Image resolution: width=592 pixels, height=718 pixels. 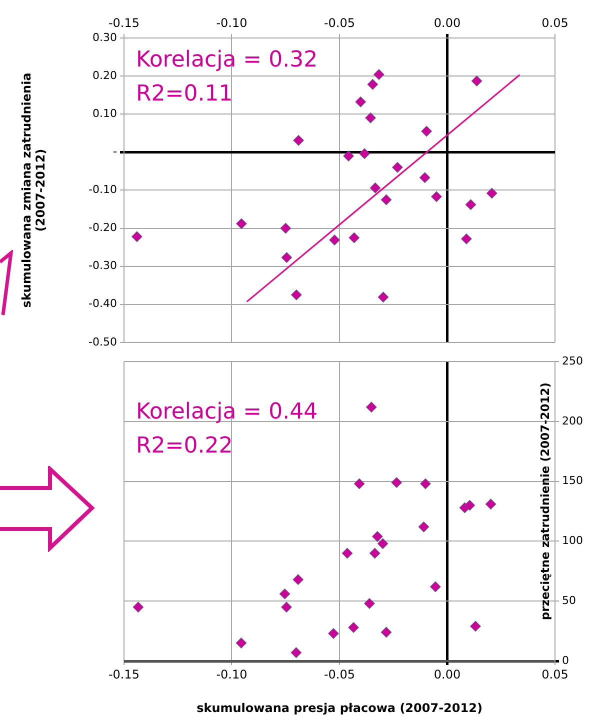 What do you see at coordinates (102, 265) in the screenshot?
I see `y-tick-label: -0.30` at bounding box center [102, 265].